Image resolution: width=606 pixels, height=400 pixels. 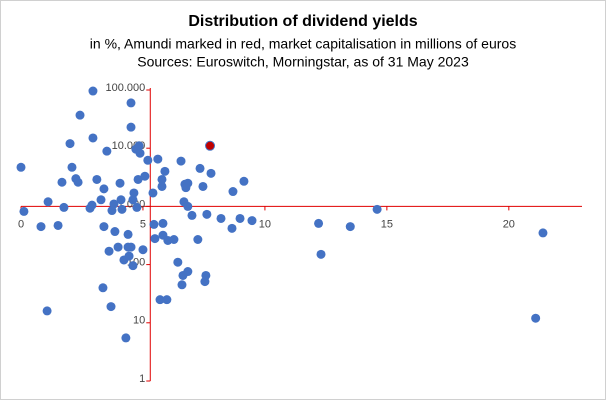 I want to click on x-tick-label: 20, so click(x=509, y=224).